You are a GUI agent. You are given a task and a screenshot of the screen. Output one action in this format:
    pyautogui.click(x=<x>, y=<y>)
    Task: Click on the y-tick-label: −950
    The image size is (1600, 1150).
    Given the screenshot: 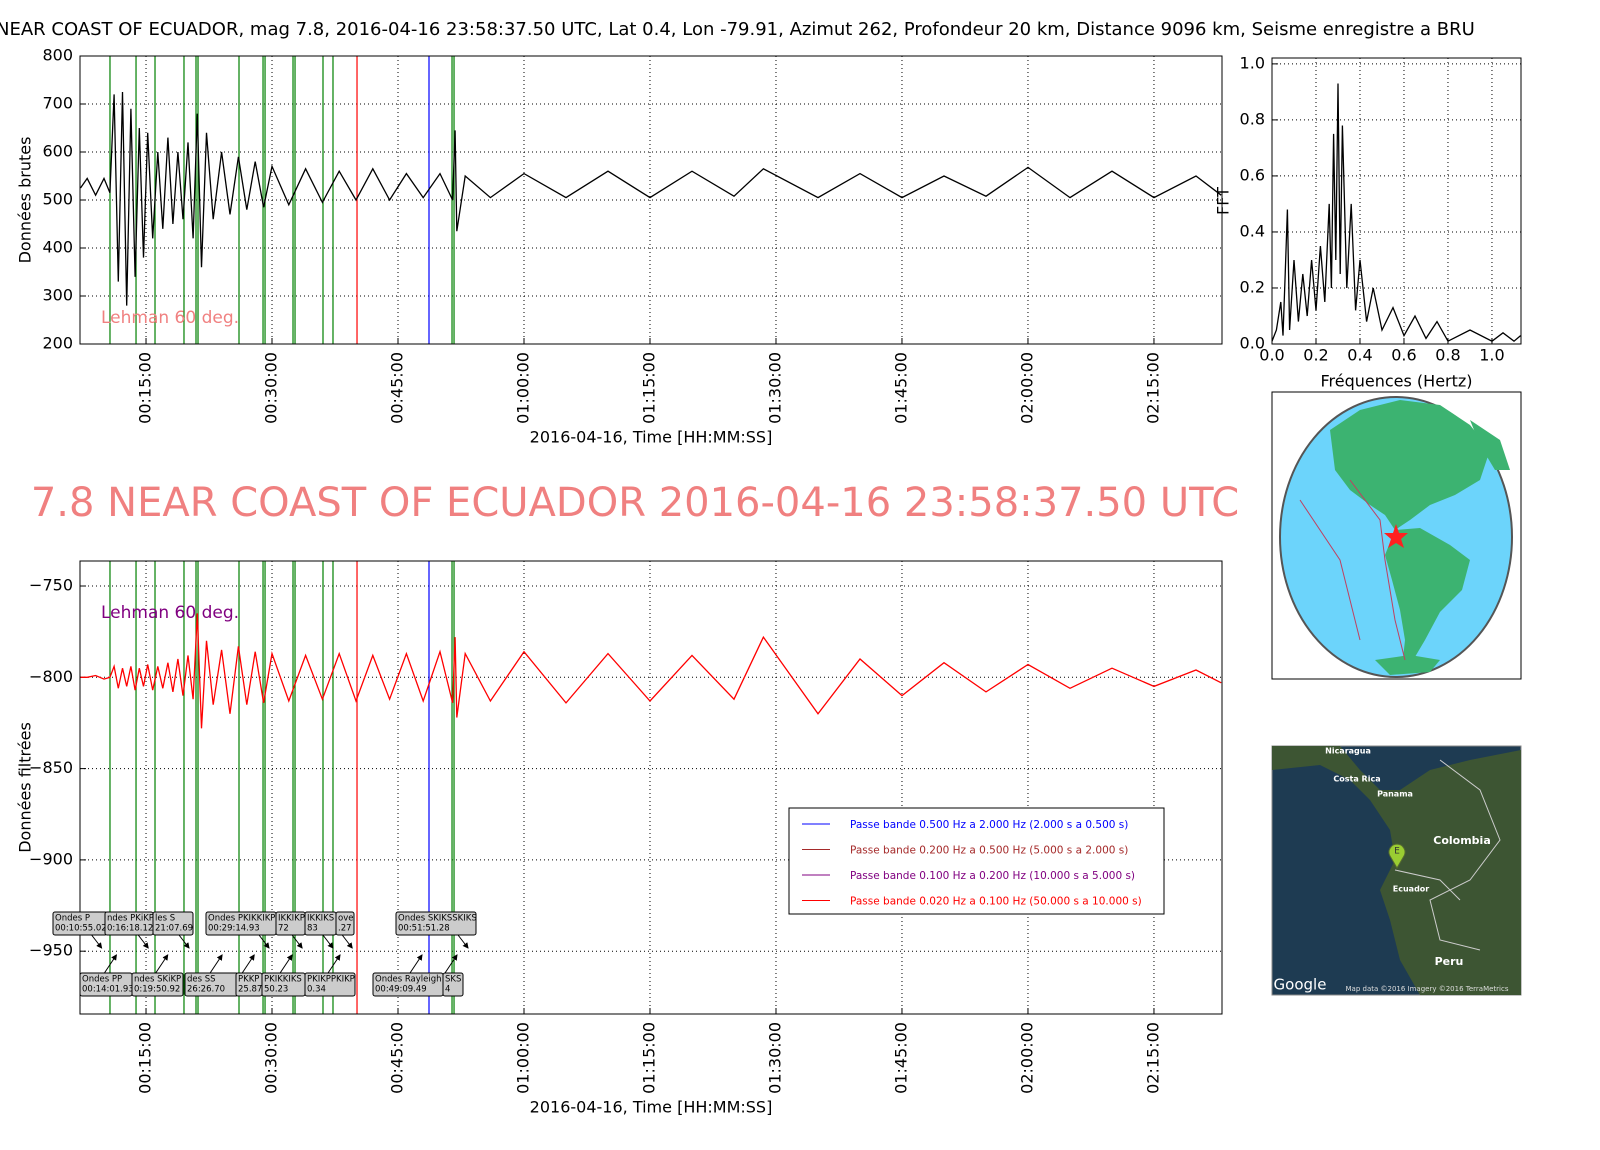 What is the action you would take?
    pyautogui.click(x=51, y=950)
    